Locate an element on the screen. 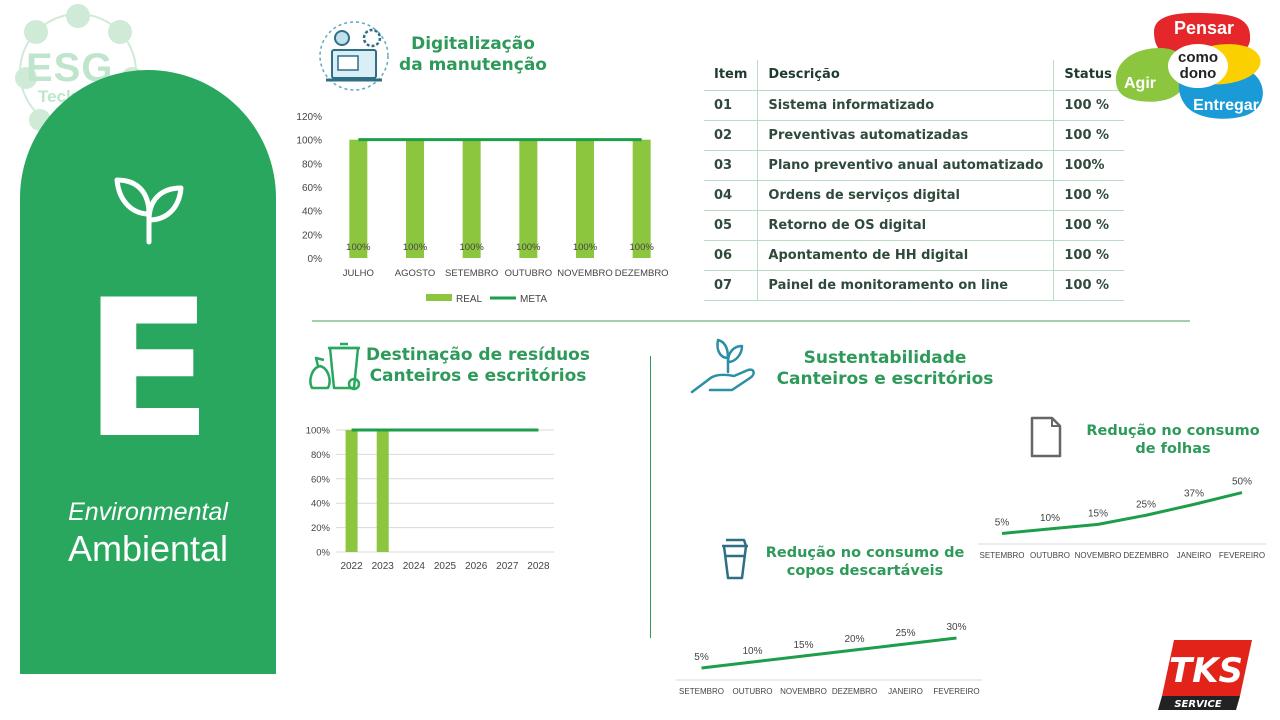  point-data-label: 20% is located at coordinates (854, 639).